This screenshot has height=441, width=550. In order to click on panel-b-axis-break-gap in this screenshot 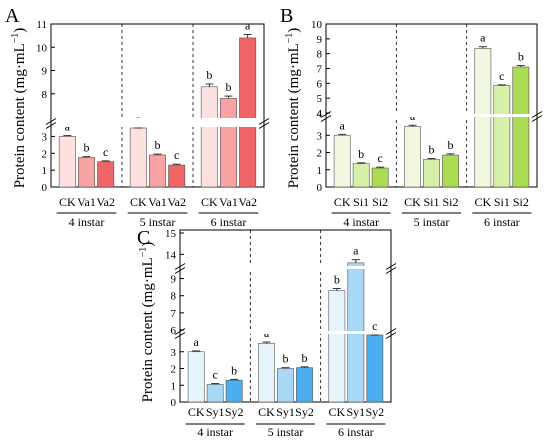, I will do `click(431, 115)`.